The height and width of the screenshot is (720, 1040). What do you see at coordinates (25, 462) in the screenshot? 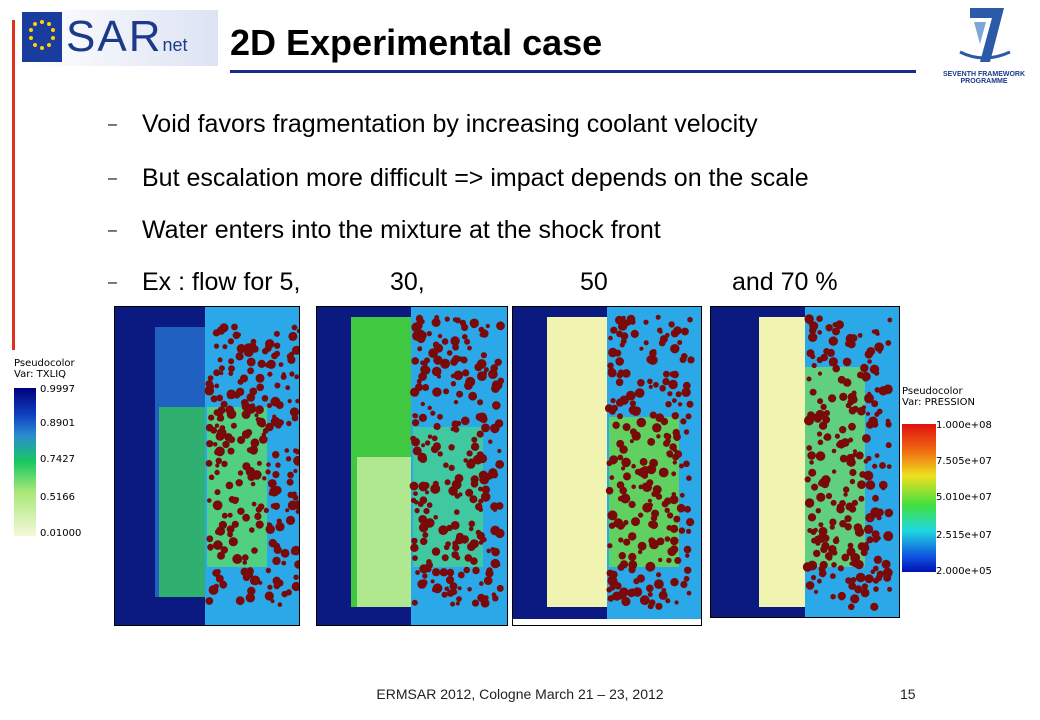
I see `legend-left-colorbar` at bounding box center [25, 462].